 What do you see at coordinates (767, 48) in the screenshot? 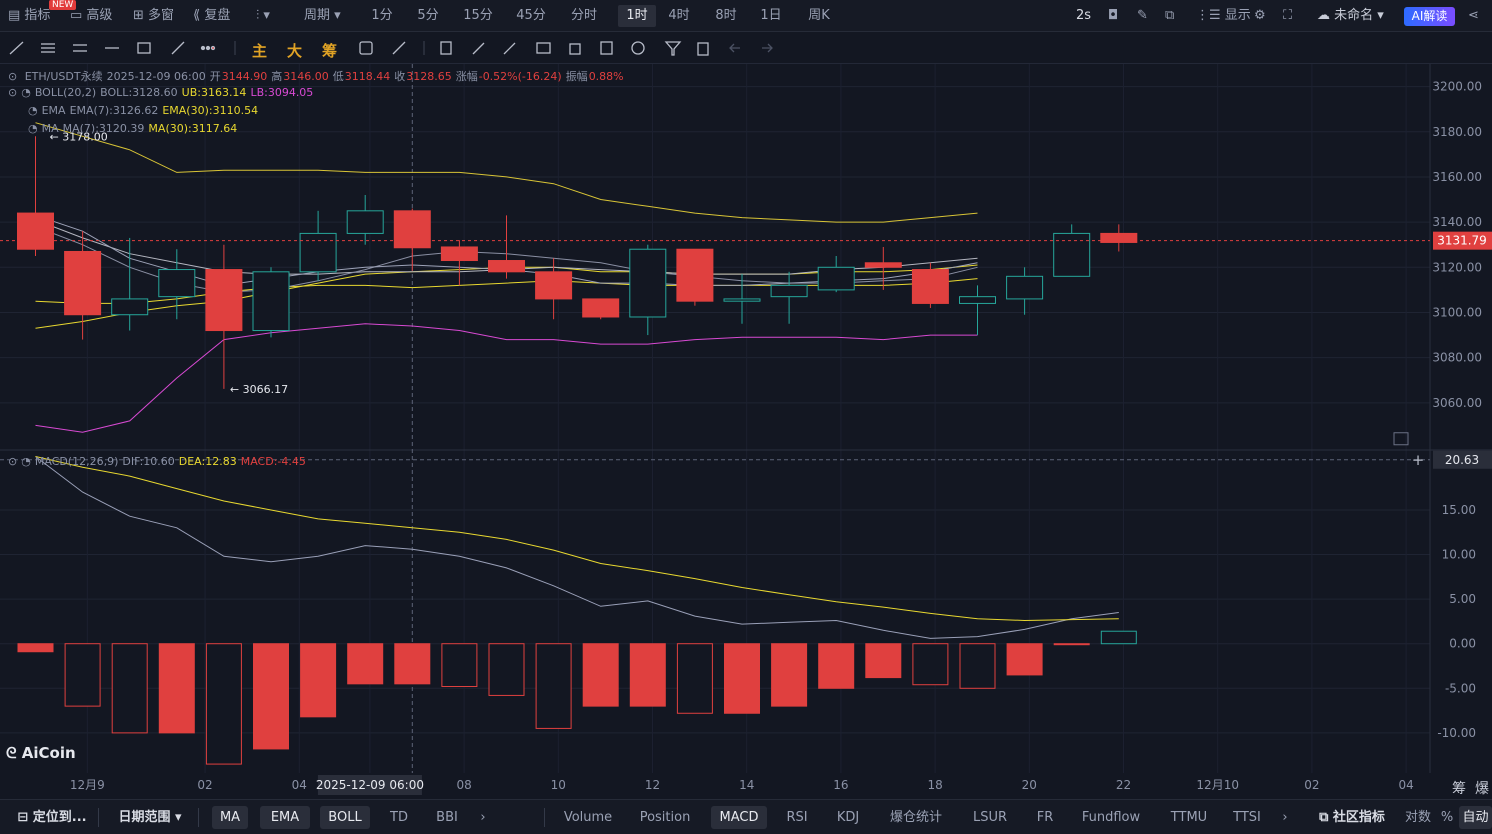
I see `redo-icon` at bounding box center [767, 48].